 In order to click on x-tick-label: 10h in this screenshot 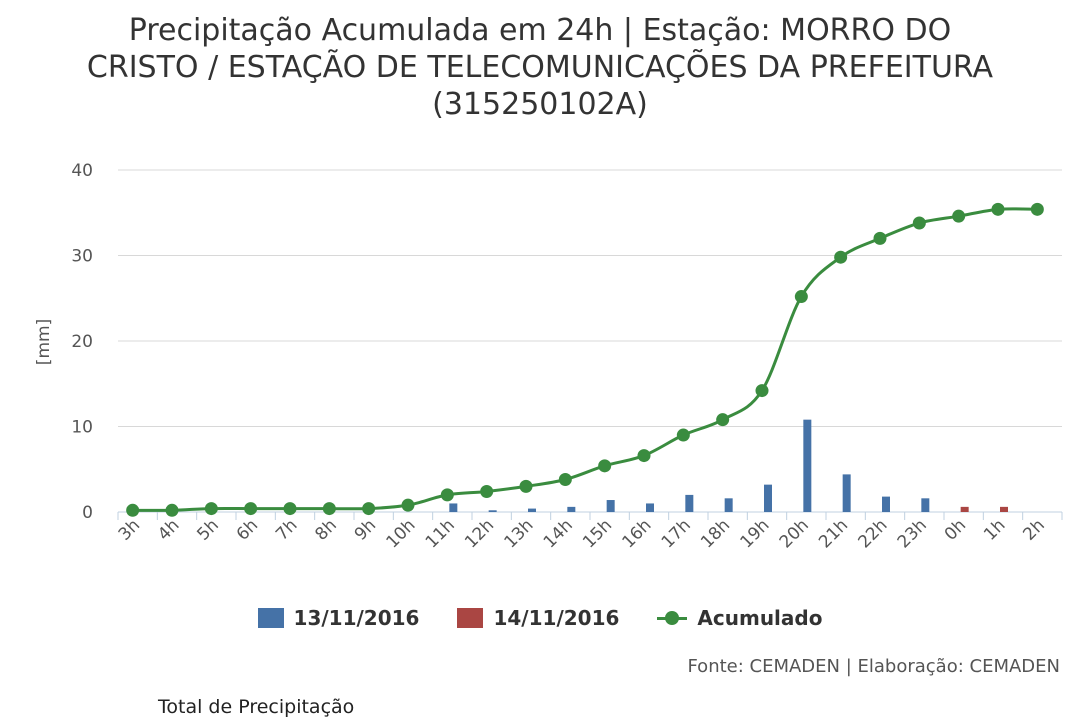, I will do `click(400, 533)`.